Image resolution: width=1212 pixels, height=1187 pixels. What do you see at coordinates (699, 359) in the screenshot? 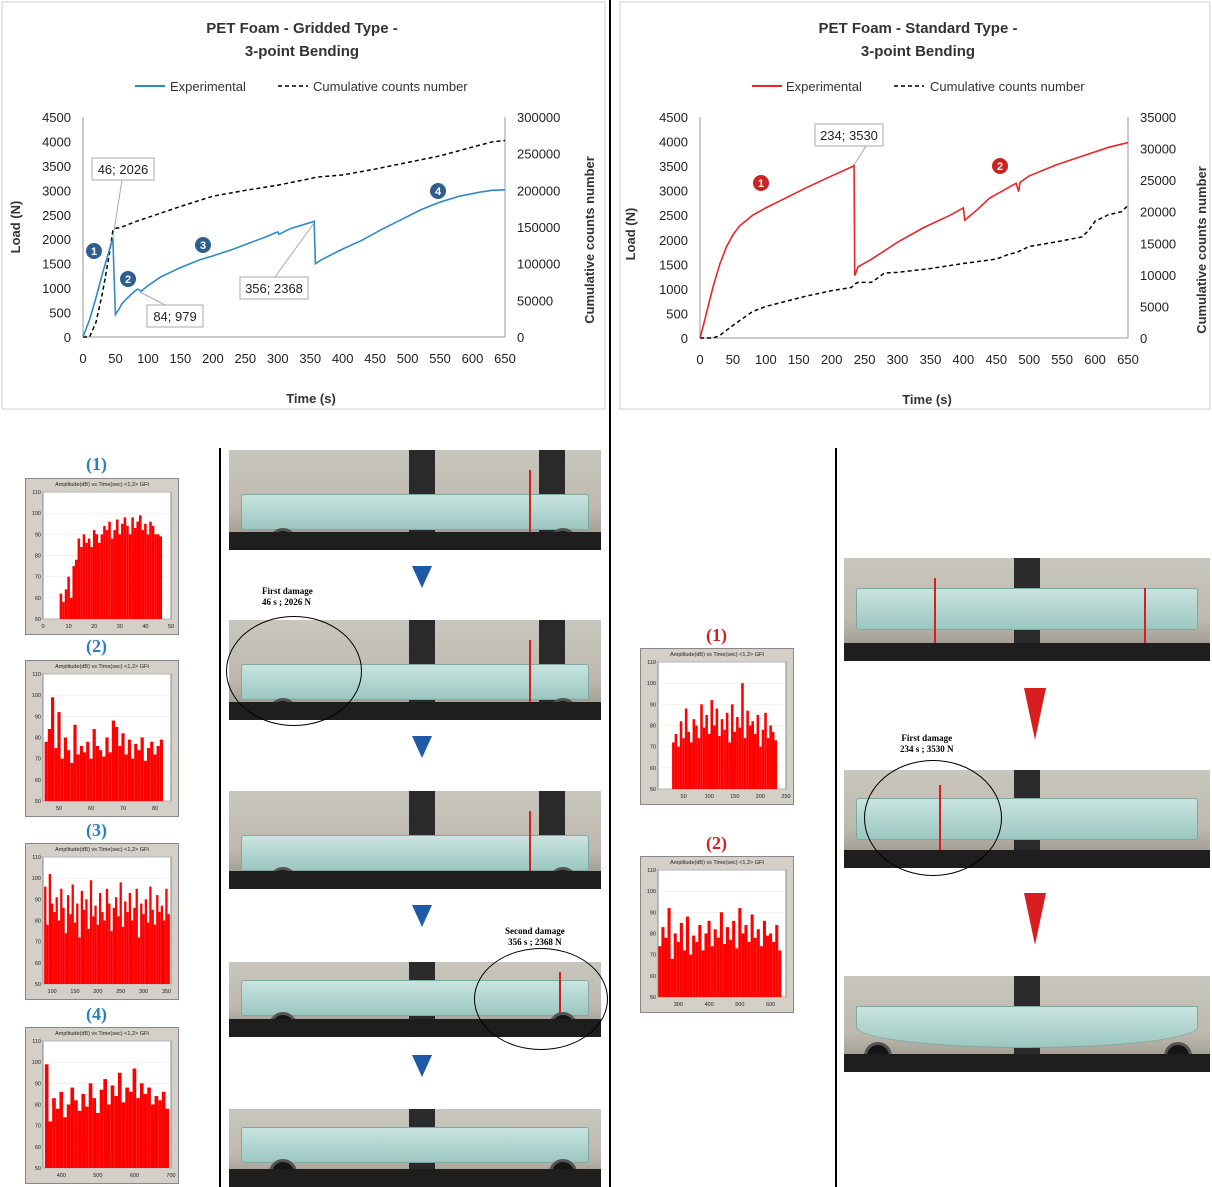
I see `x-tick-label: 0` at bounding box center [699, 359].